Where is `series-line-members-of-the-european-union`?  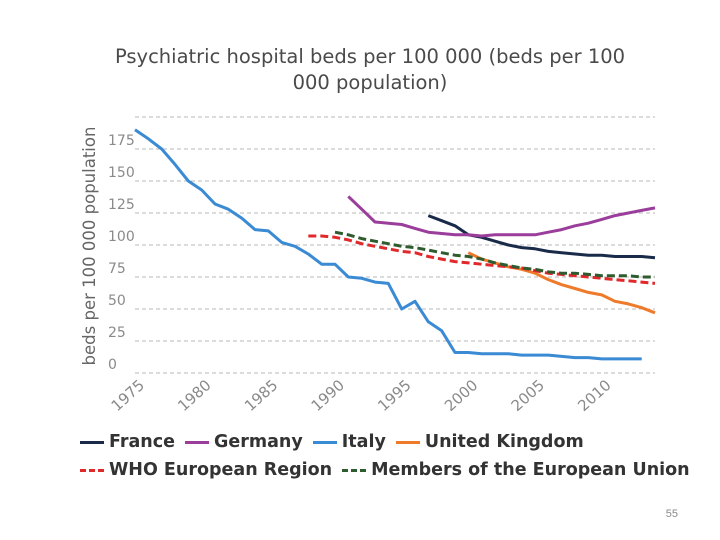 series-line-members-of-the-european-union is located at coordinates (494, 254).